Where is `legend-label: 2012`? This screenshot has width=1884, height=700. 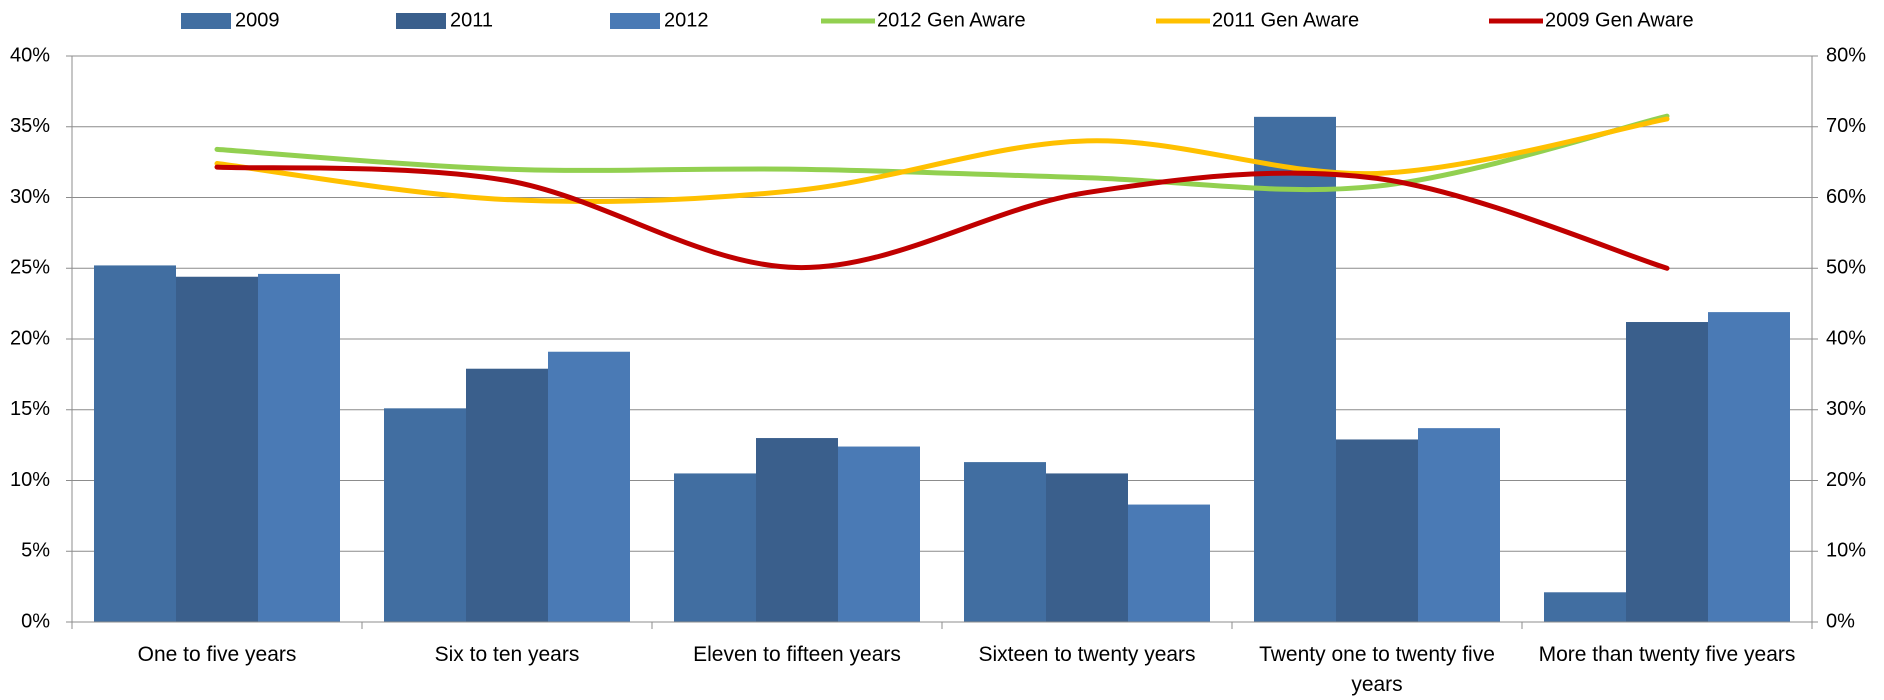 legend-label: 2012 is located at coordinates (686, 20).